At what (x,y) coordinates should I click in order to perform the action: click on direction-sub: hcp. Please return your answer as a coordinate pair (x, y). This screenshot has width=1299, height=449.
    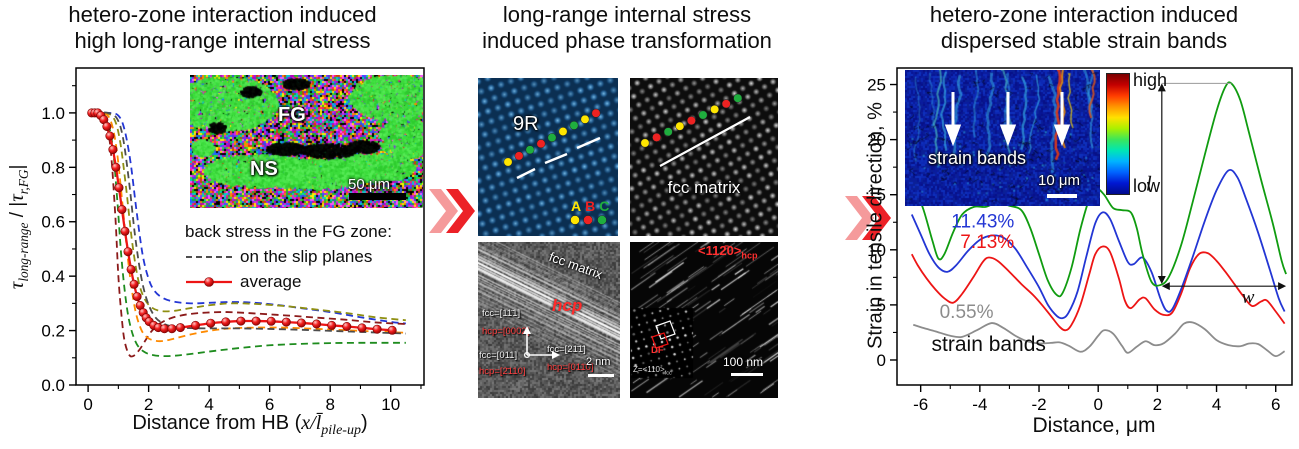
    Looking at the image, I should click on (749, 255).